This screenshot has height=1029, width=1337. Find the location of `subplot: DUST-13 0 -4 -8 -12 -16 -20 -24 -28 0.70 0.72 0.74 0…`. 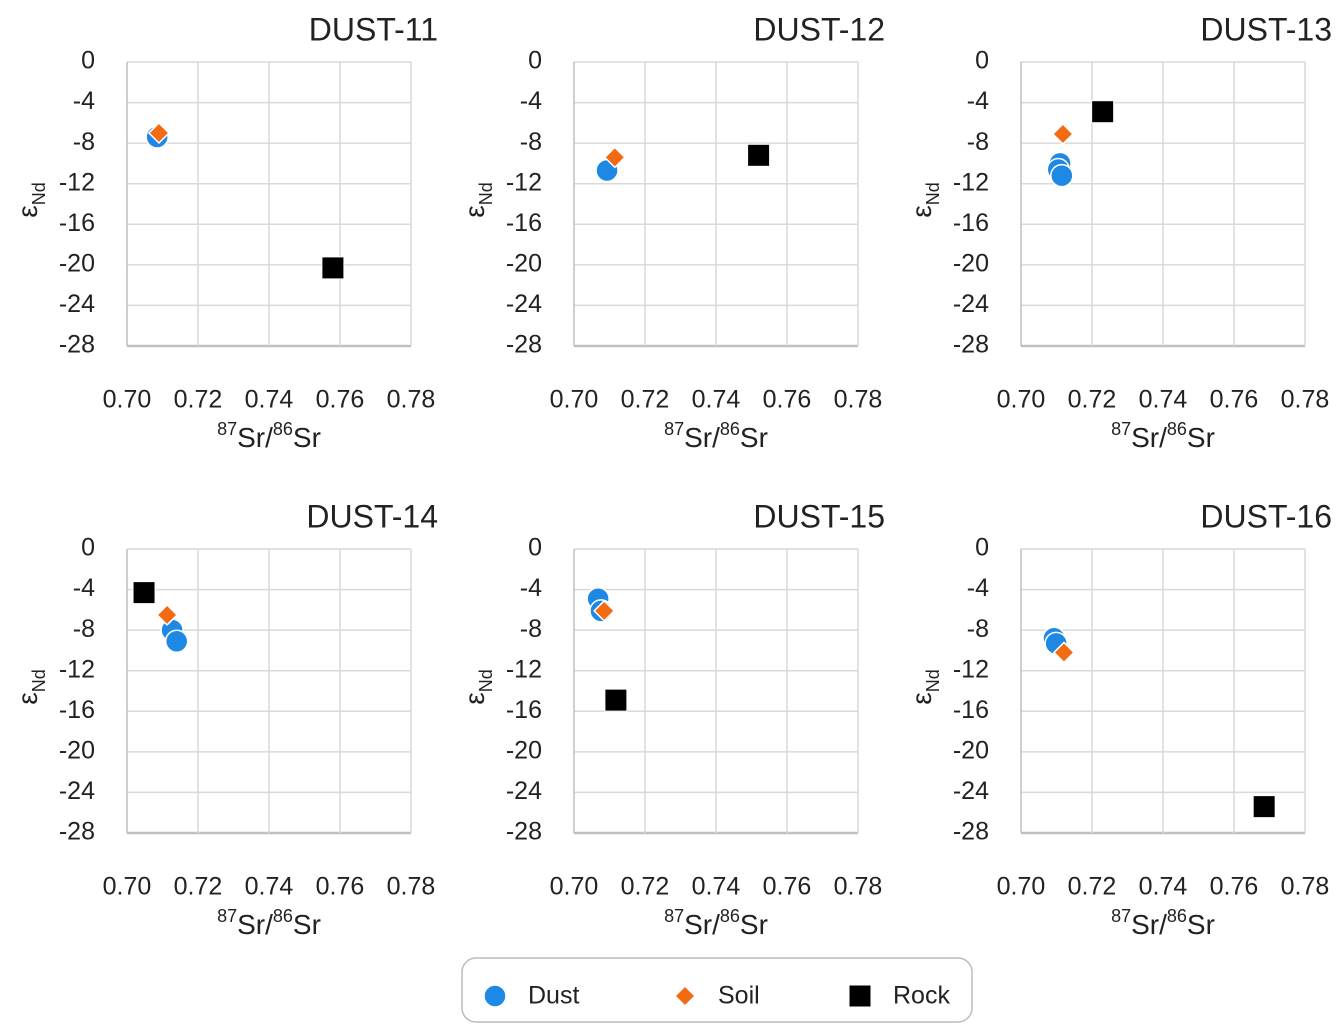

subplot: DUST-13 0 -4 -8 -12 -16 -20 -24 -28 0.70 0.72 0.74 0… is located at coordinates (1119, 232).